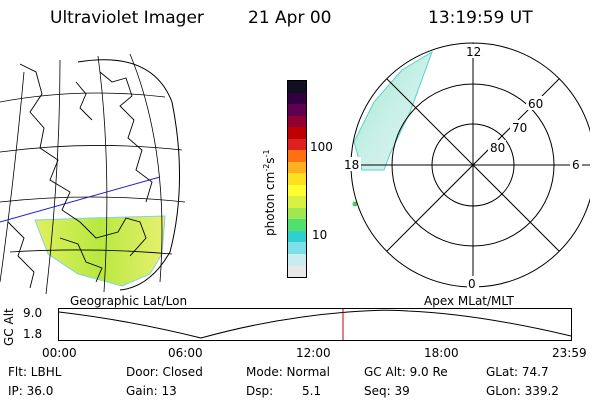 The width and height of the screenshot is (600, 400). I want to click on gc-alt-info: GC Alt: 9.0 Re, so click(406, 372).